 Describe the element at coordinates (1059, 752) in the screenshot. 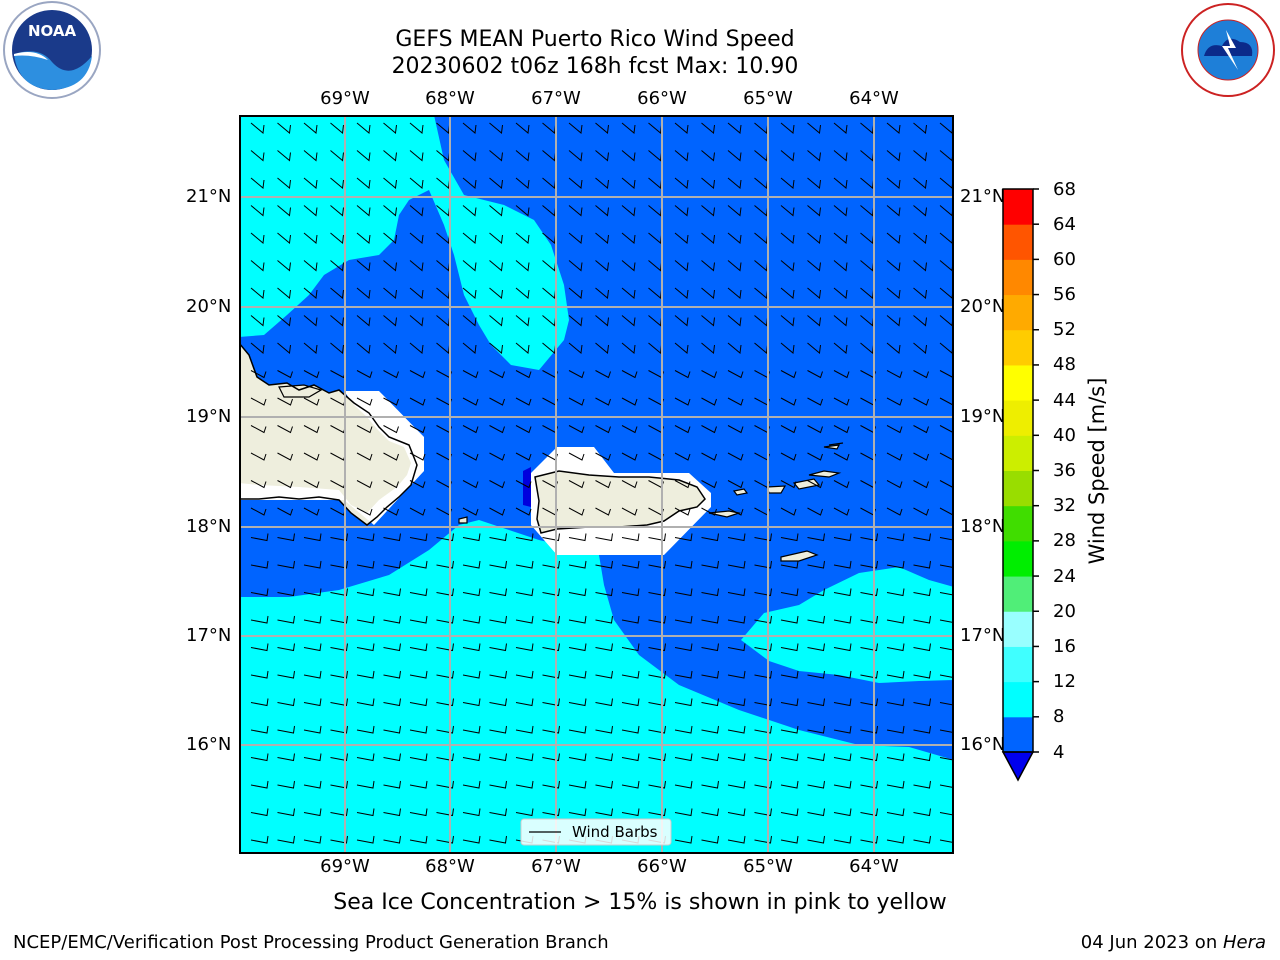

I see `colorbar-tick-label: 4` at that location.